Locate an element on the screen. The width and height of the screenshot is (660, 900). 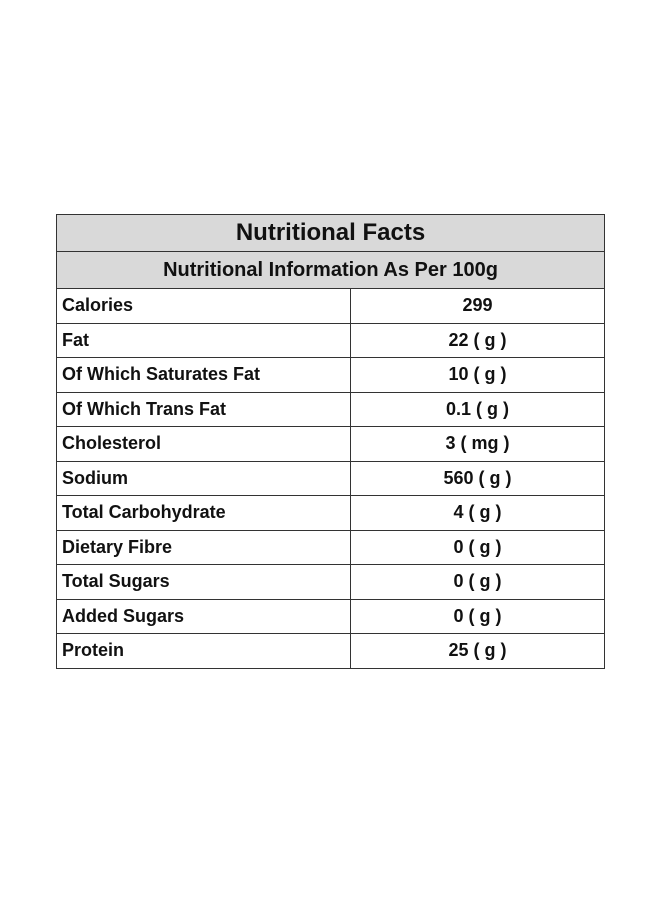
subtitle-row: Nutritional Information As Per 100g is located at coordinates (330, 270).